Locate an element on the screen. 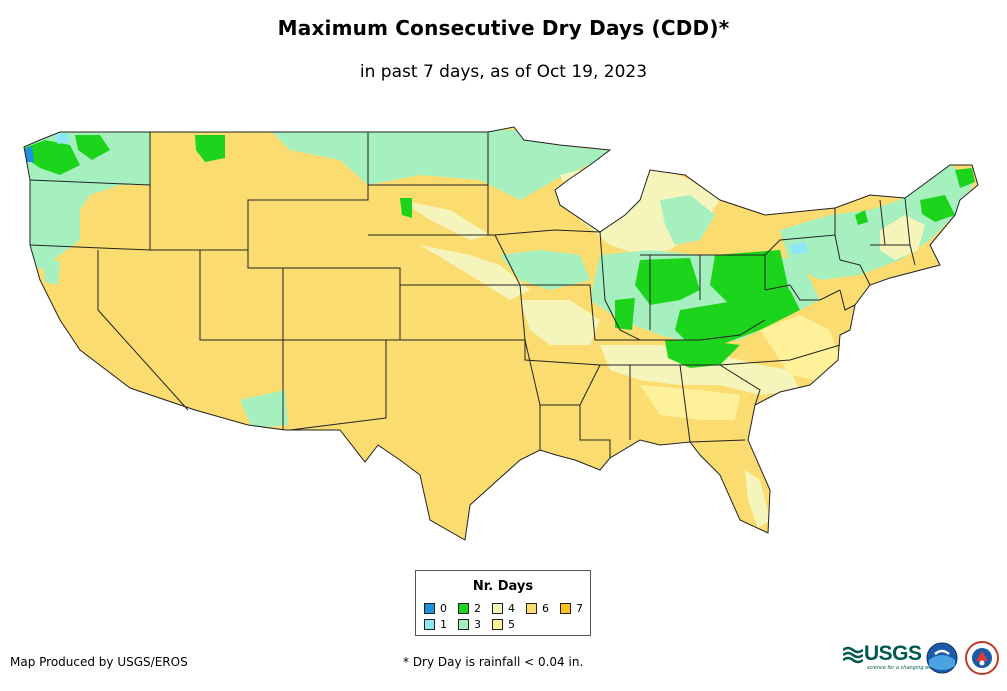 The image size is (1007, 691). map-title: Maximum Consecutive Dry Days (CDD)* is located at coordinates (503, 28).